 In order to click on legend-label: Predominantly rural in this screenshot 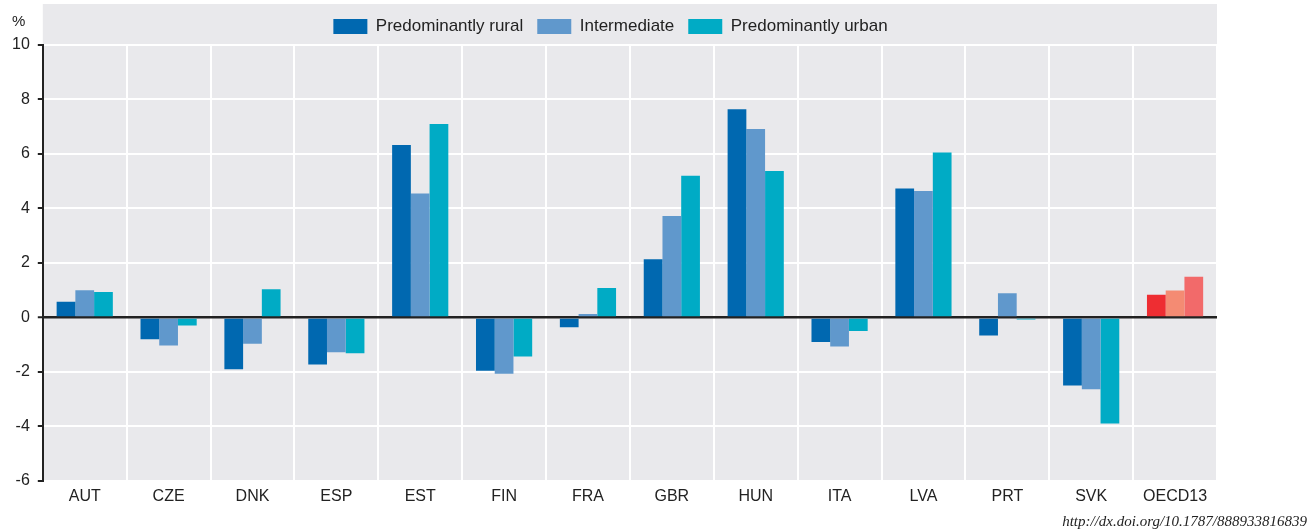, I will do `click(449, 26)`.